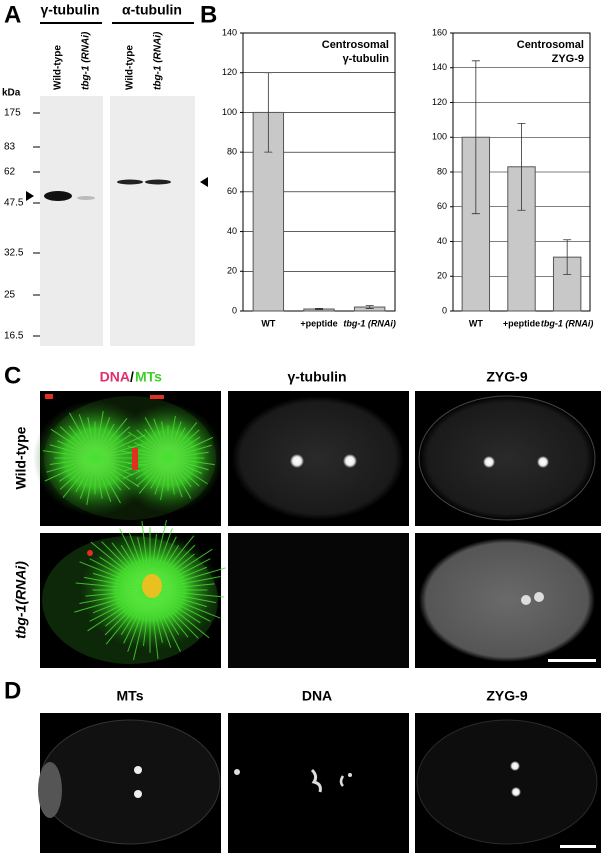 The image size is (602, 853). Describe the element at coordinates (10, 147) in the screenshot. I see `marker-label: 83` at that location.